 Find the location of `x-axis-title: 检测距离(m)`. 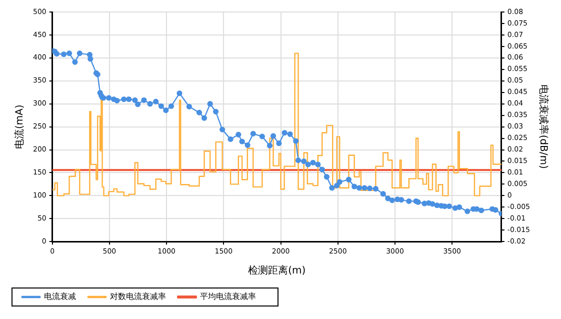

x-axis-title: 检测距离(m) is located at coordinates (277, 270).